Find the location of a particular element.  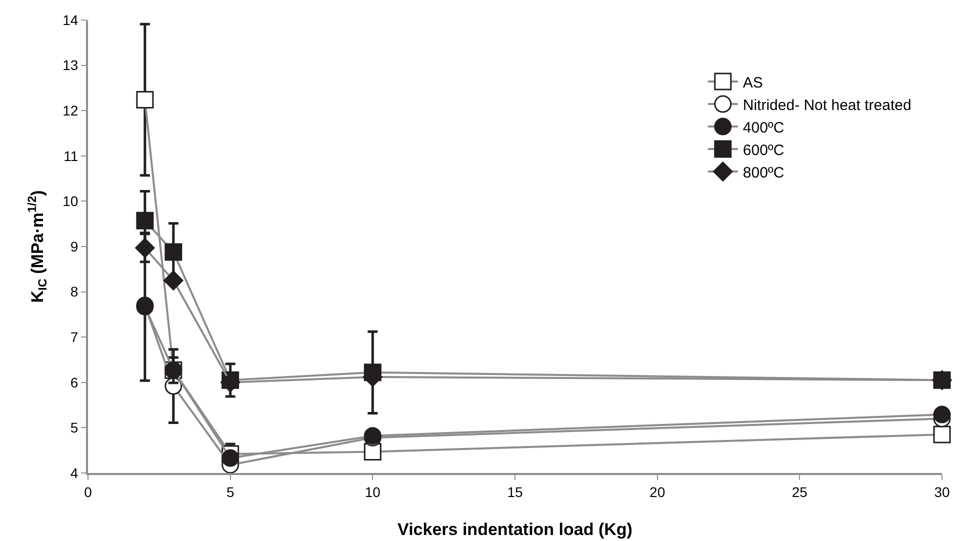

y-tick-label: 6 is located at coordinates (74, 382).